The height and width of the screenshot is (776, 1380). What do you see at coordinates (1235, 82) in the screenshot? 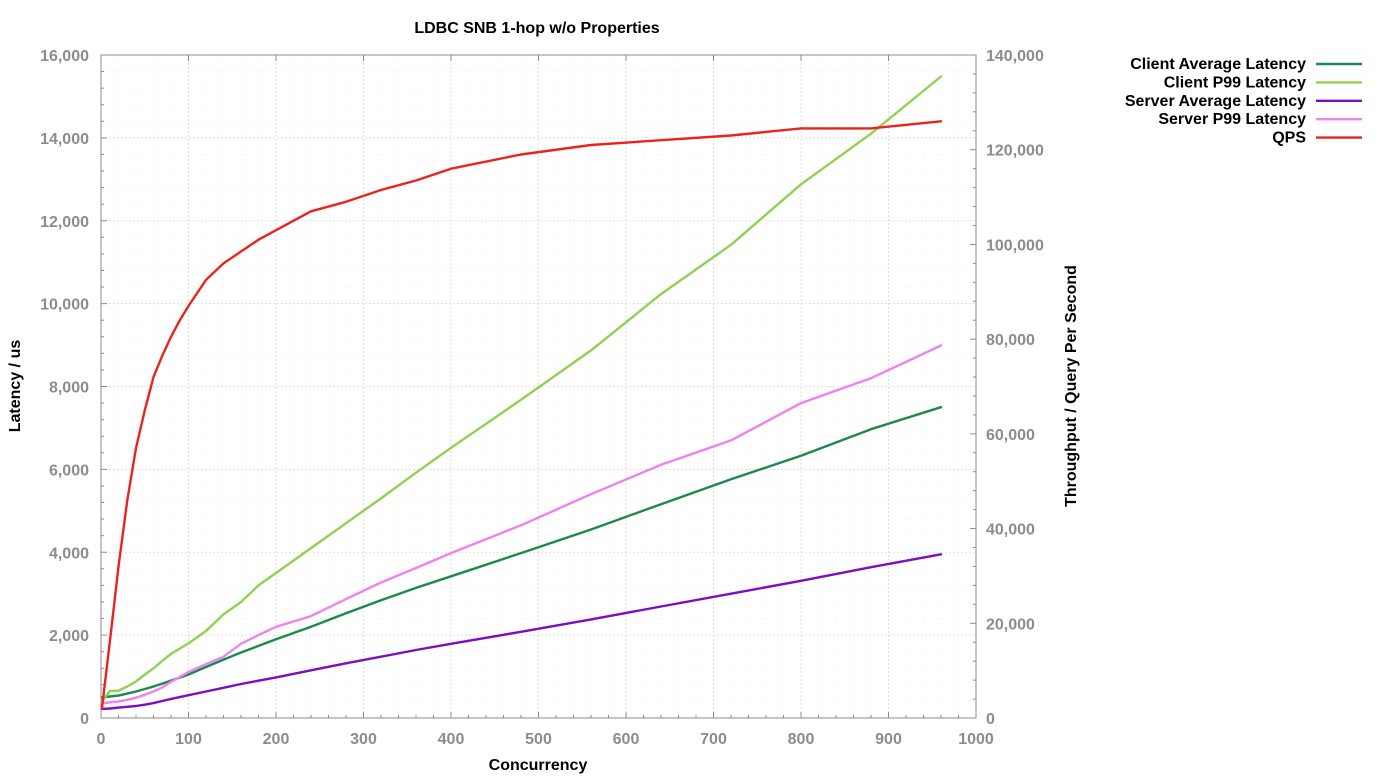
I see `legend-label: Client P99 Latency` at bounding box center [1235, 82].